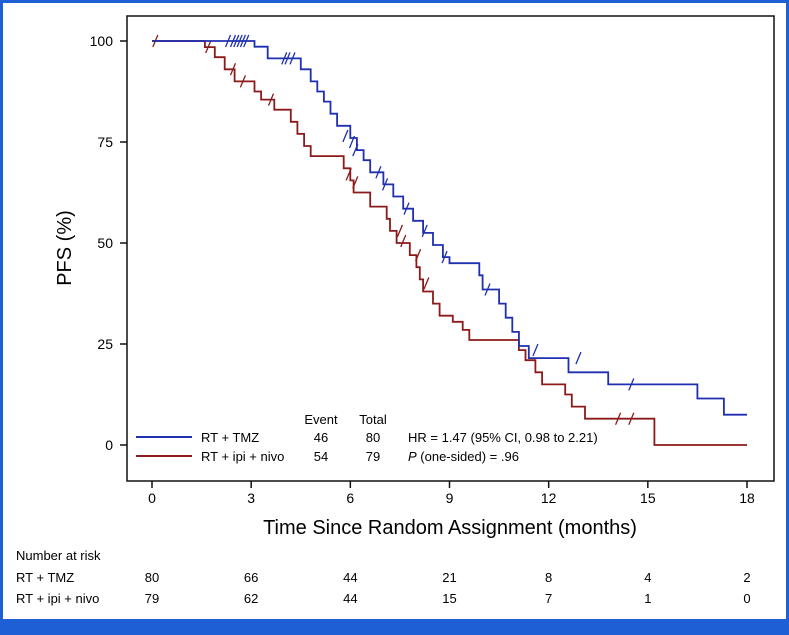  Describe the element at coordinates (251, 498) in the screenshot. I see `x-tick-label: 3` at that location.